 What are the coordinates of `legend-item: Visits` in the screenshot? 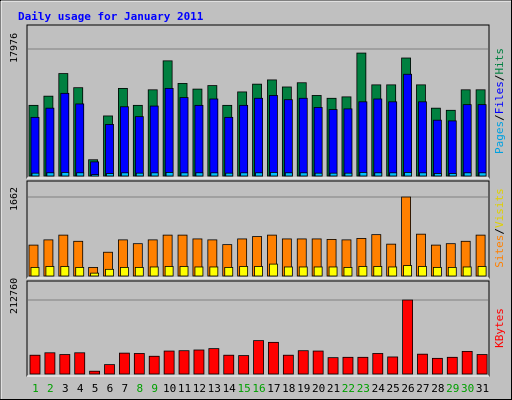 It's located at (499, 208).